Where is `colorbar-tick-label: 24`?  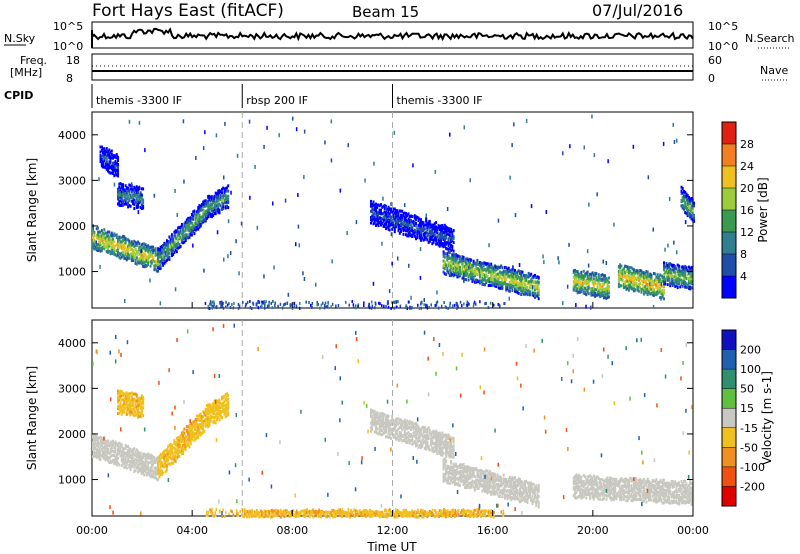
colorbar-tick-label: 24 is located at coordinates (747, 166).